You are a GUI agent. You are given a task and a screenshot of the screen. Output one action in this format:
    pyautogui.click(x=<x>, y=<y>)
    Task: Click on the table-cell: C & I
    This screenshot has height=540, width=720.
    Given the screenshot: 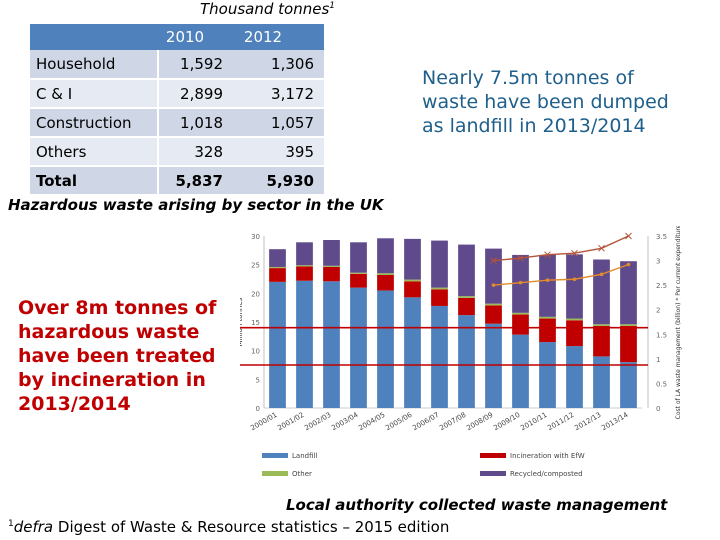 What is the action you would take?
    pyautogui.click(x=94, y=94)
    